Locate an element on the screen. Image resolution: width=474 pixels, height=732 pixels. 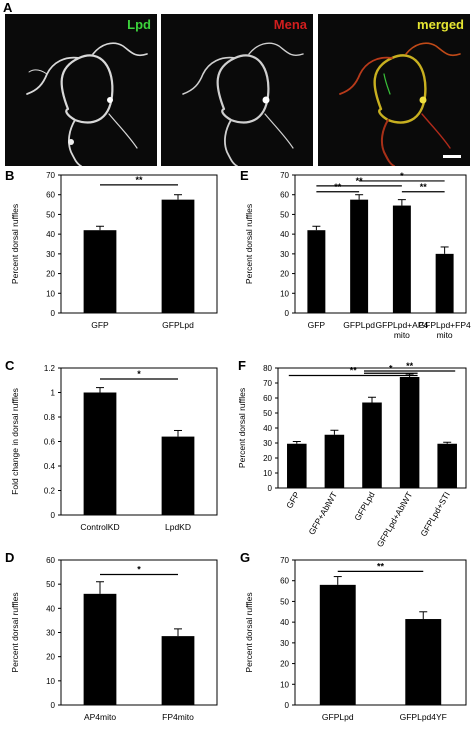
y-tick-label: 0.6 is located at coordinates (50, 442).